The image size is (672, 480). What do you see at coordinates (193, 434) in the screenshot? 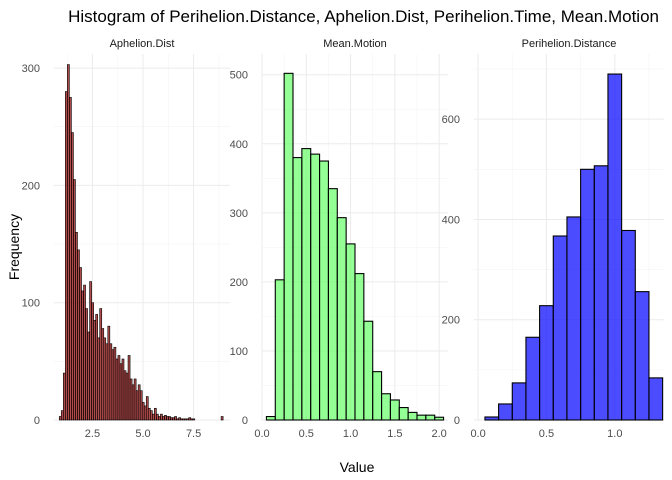
I see `x-tick-label: 7.5` at bounding box center [193, 434].